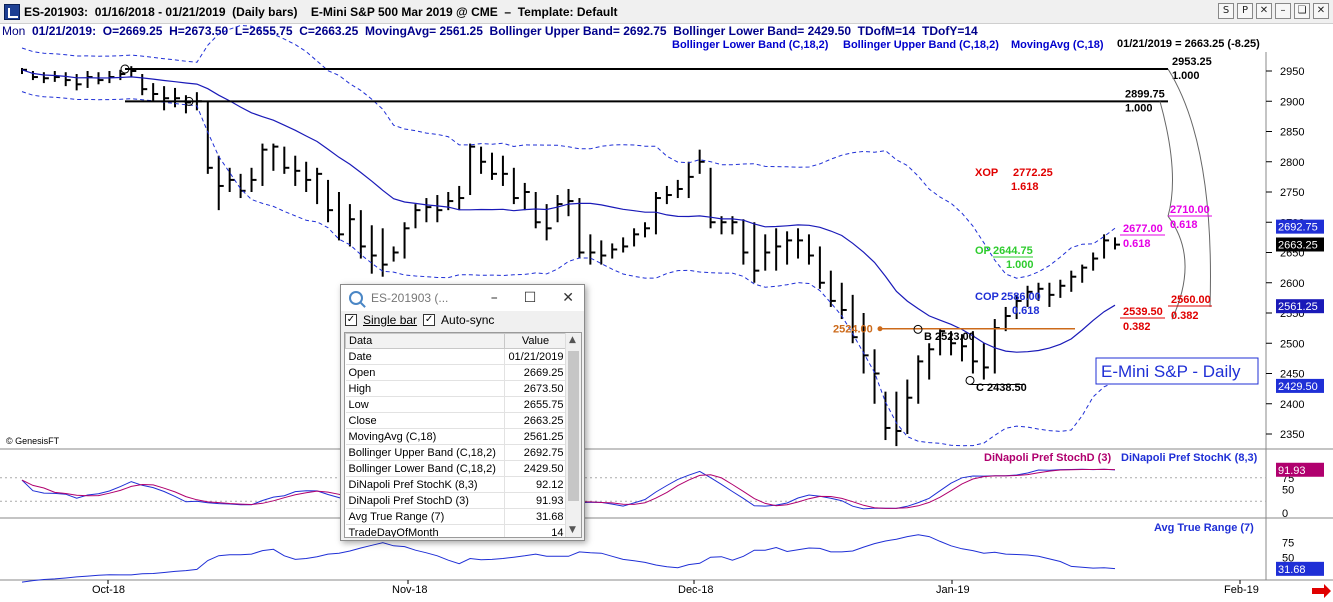 This screenshot has width=1333, height=602. I want to click on atr-tag, so click(1300, 568).